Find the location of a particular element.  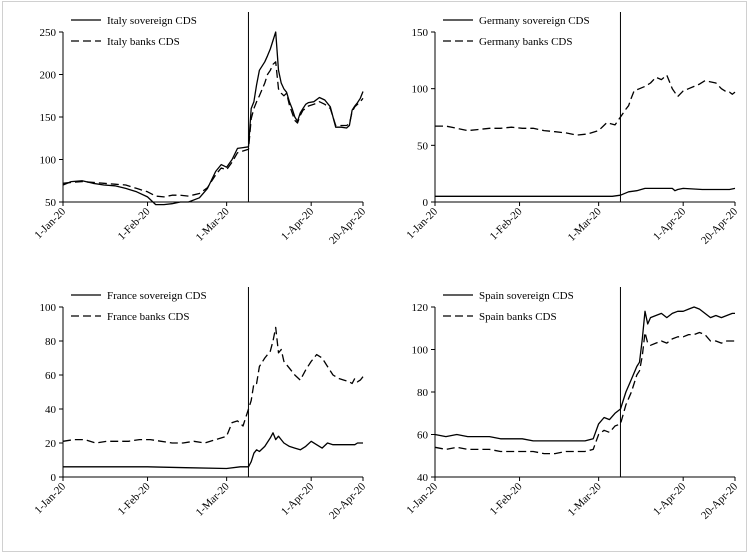

france-series-banks-line is located at coordinates (213, 385).